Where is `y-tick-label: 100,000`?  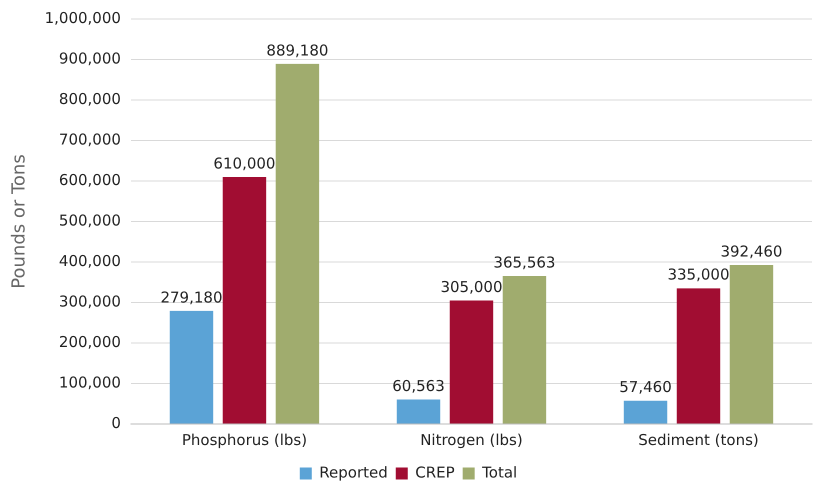 y-tick-label: 100,000 is located at coordinates (89, 382).